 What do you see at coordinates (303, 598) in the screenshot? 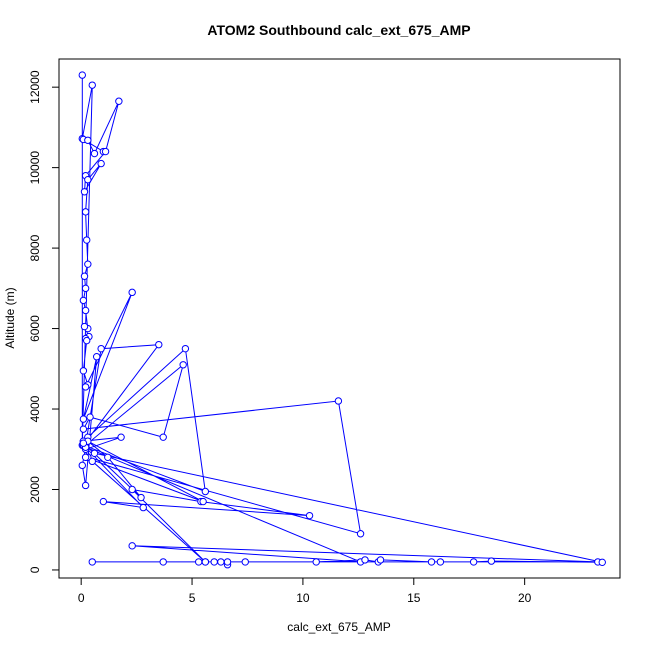
I see `x-tick-label: 10` at bounding box center [303, 598].